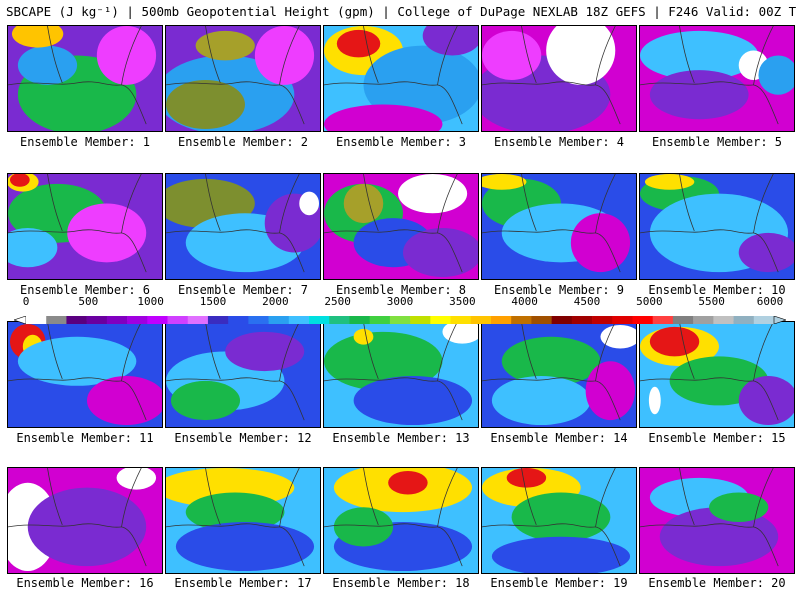  What do you see at coordinates (711, 301) in the screenshot?
I see `colorbar-tick-label: 5500` at bounding box center [711, 301].